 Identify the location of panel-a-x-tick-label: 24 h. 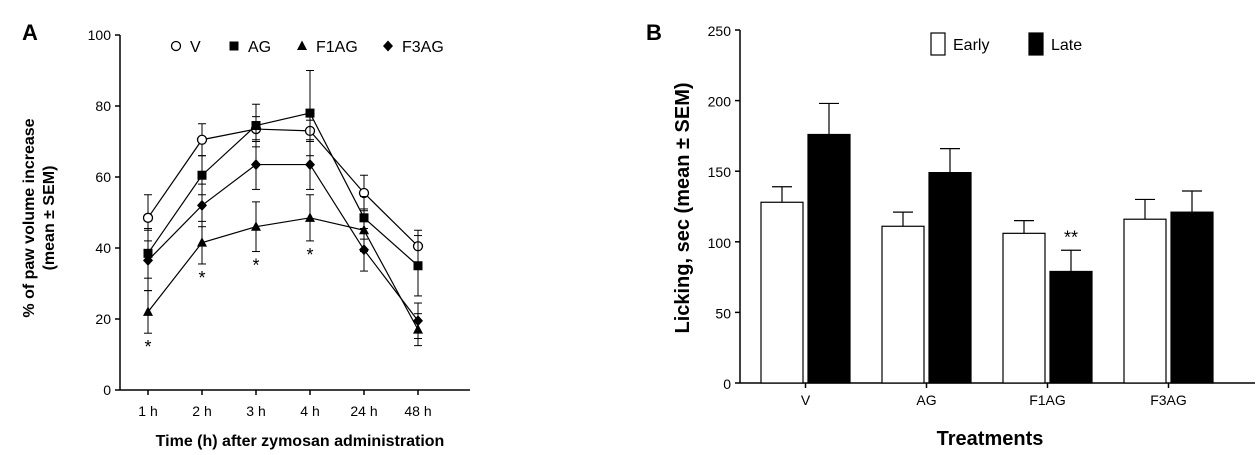
(363, 411).